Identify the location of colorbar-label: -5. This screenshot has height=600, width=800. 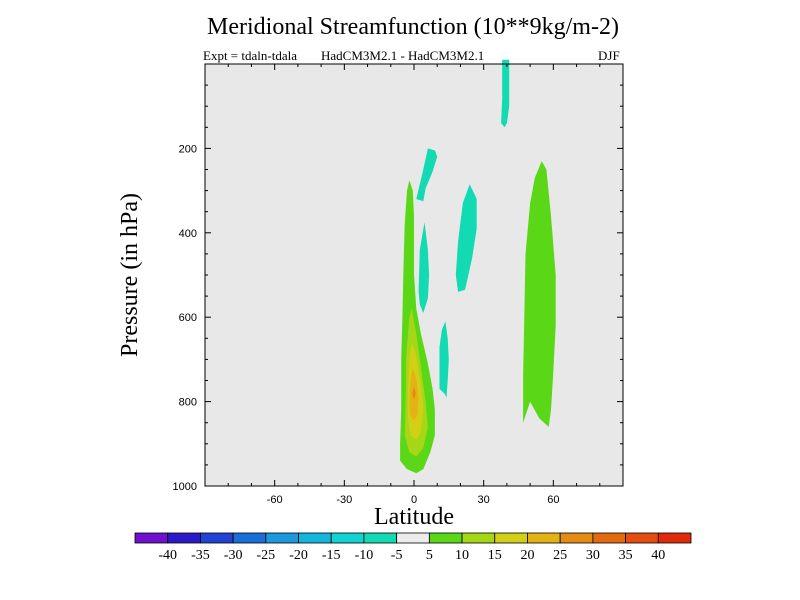
(397, 555).